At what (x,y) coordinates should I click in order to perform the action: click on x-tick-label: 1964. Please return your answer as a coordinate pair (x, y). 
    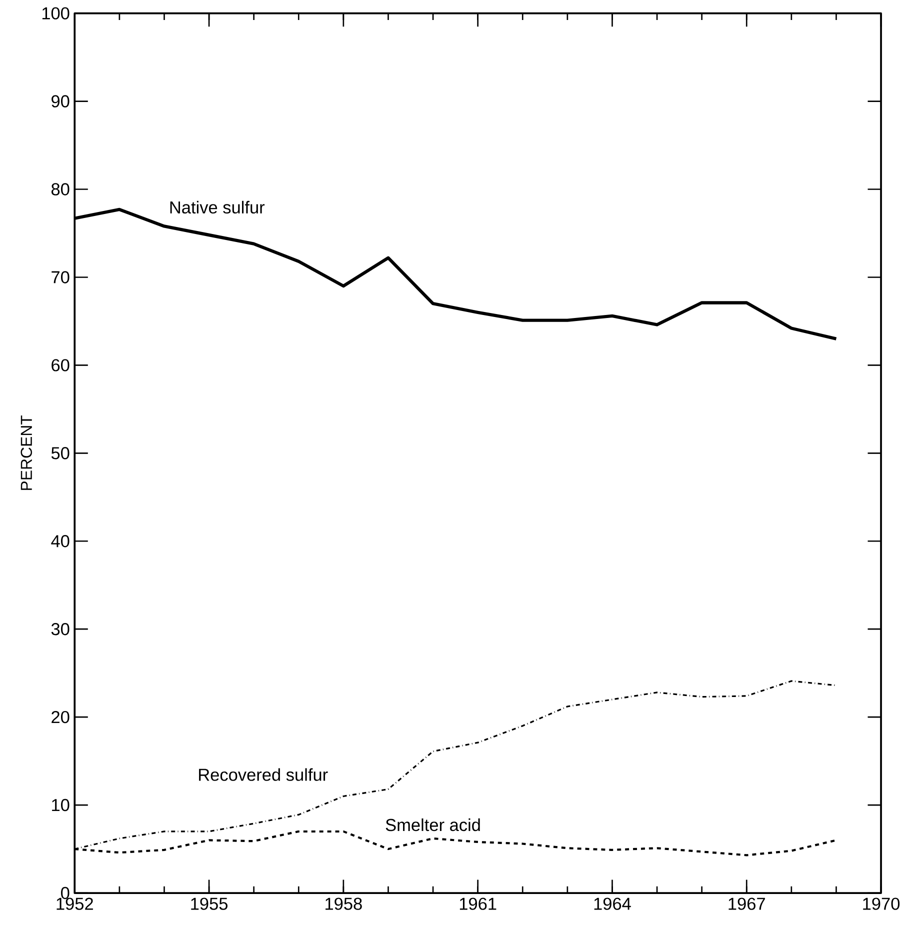
    Looking at the image, I should click on (612, 904).